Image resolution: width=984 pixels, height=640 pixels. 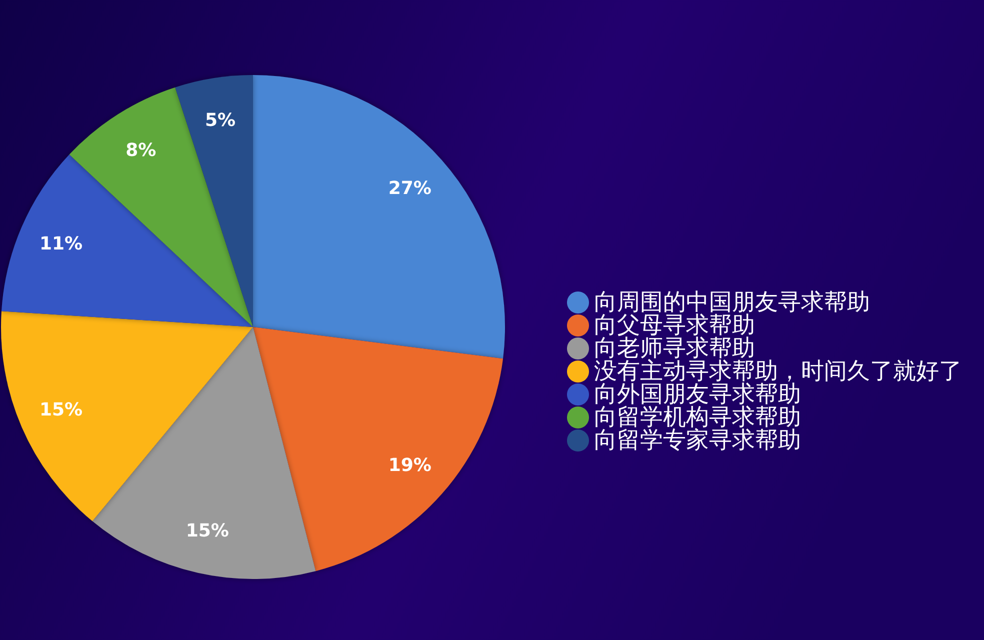 What do you see at coordinates (410, 465) in the screenshot?
I see `data-label: 19%` at bounding box center [410, 465].